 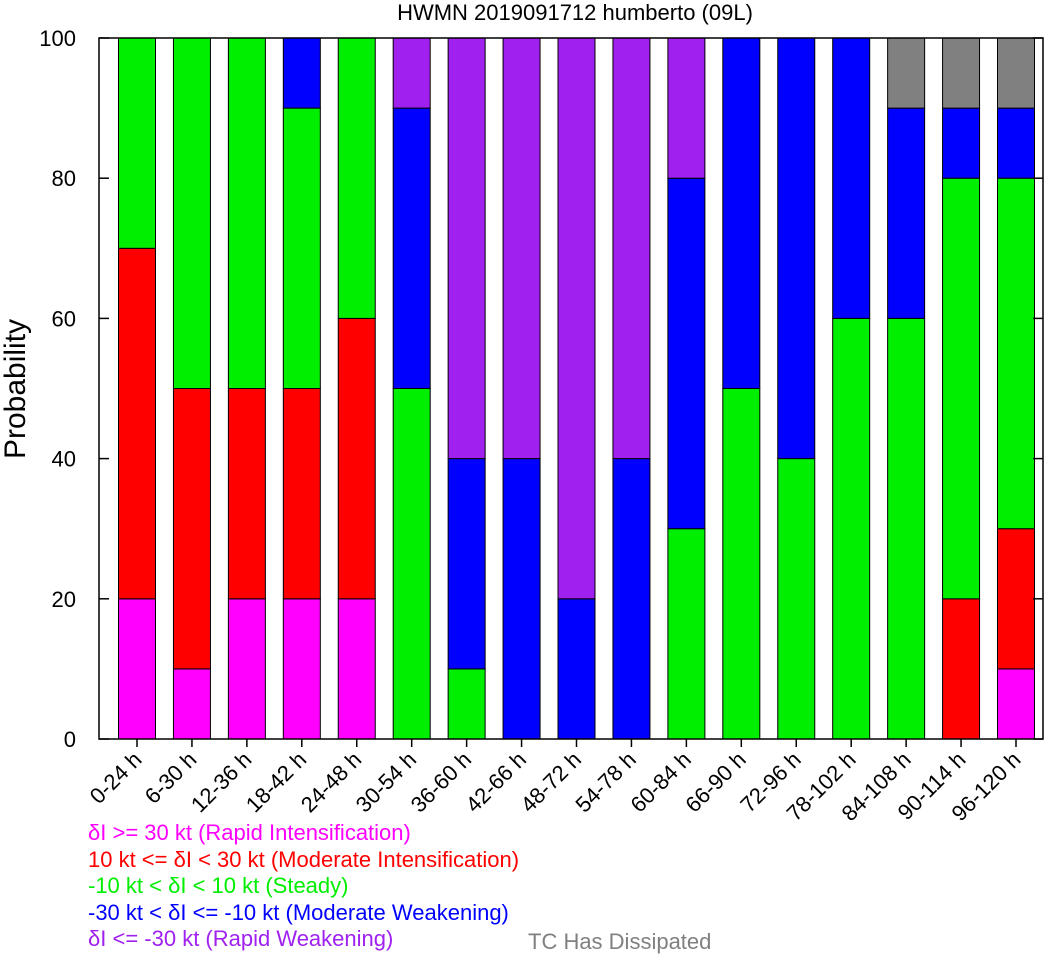 What do you see at coordinates (241, 938) in the screenshot?
I see `legend-item-rapid-weakening: δI <= -30 kt (Rapid Weakening)` at bounding box center [241, 938].